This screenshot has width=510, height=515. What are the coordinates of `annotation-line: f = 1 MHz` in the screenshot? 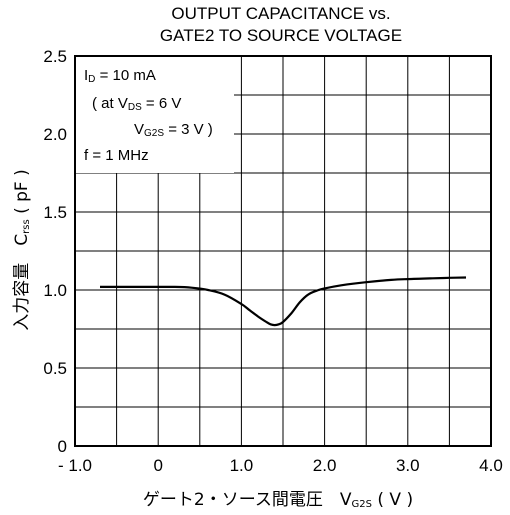 It's located at (116, 155).